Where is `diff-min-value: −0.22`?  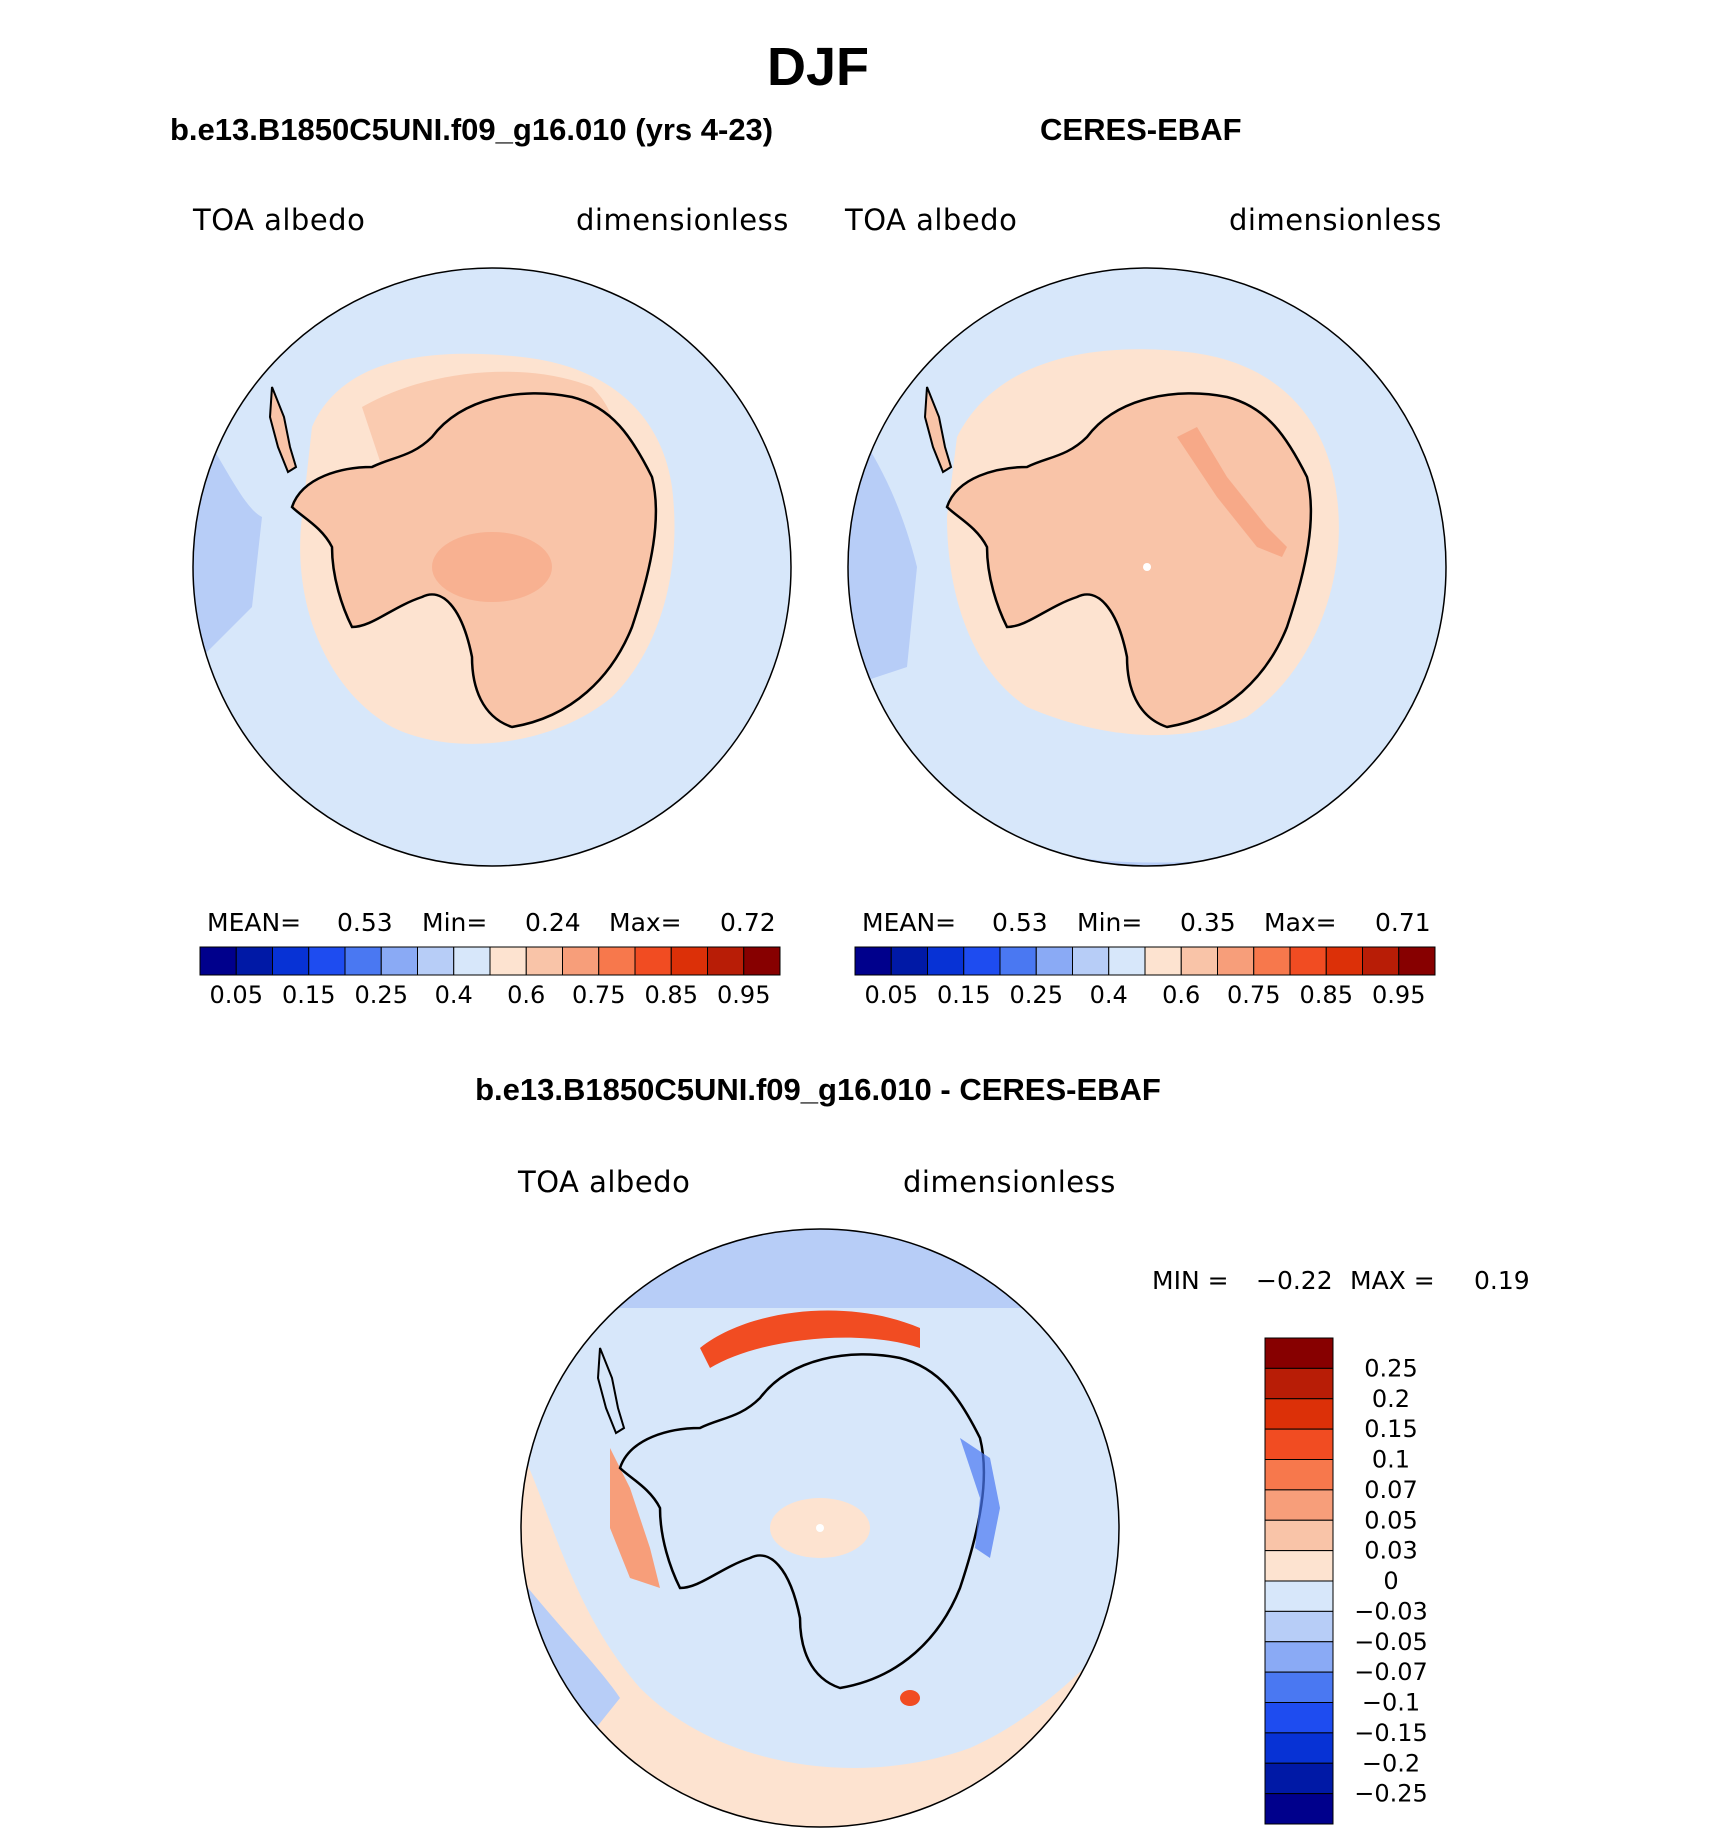 diff-min-value: −0.22 is located at coordinates (1294, 1280).